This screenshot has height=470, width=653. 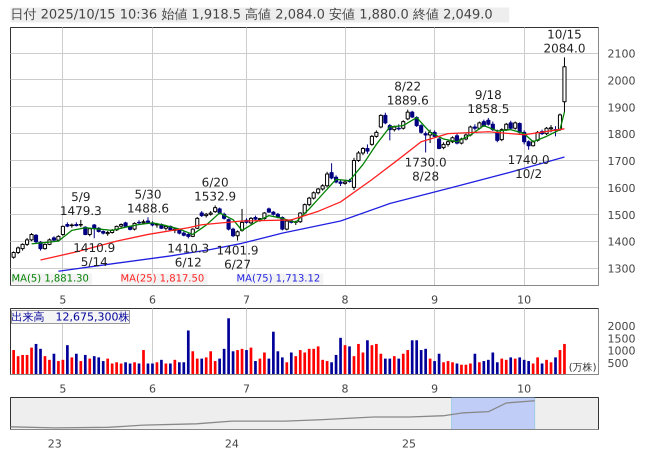 I want to click on annotation: 8/22 1889.6, so click(x=407, y=94).